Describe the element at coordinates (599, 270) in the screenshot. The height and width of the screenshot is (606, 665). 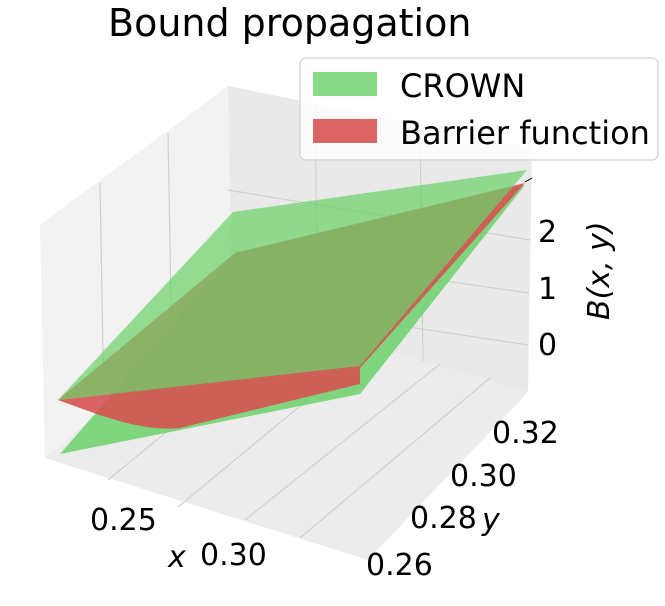
I see `z-axis-label: B(x, y)` at that location.